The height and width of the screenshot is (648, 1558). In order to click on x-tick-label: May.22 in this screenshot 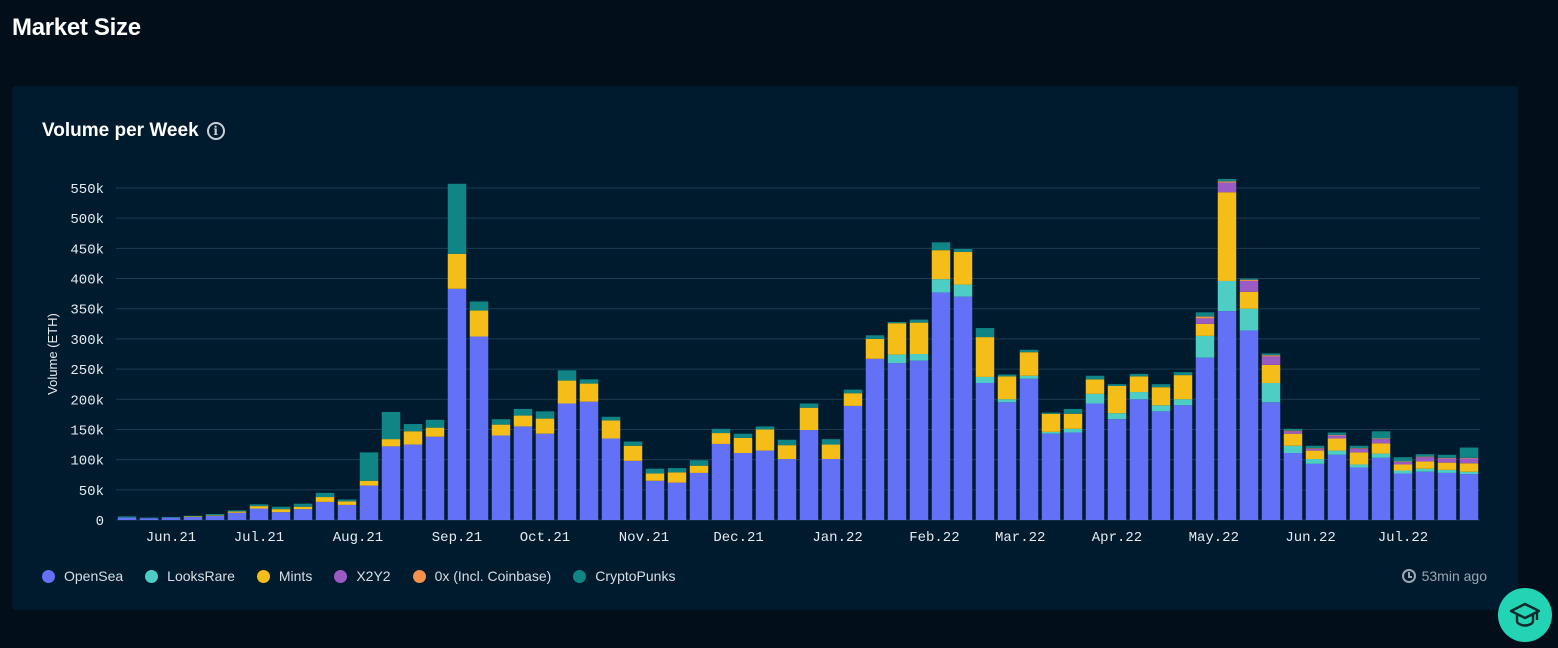, I will do `click(1214, 538)`.